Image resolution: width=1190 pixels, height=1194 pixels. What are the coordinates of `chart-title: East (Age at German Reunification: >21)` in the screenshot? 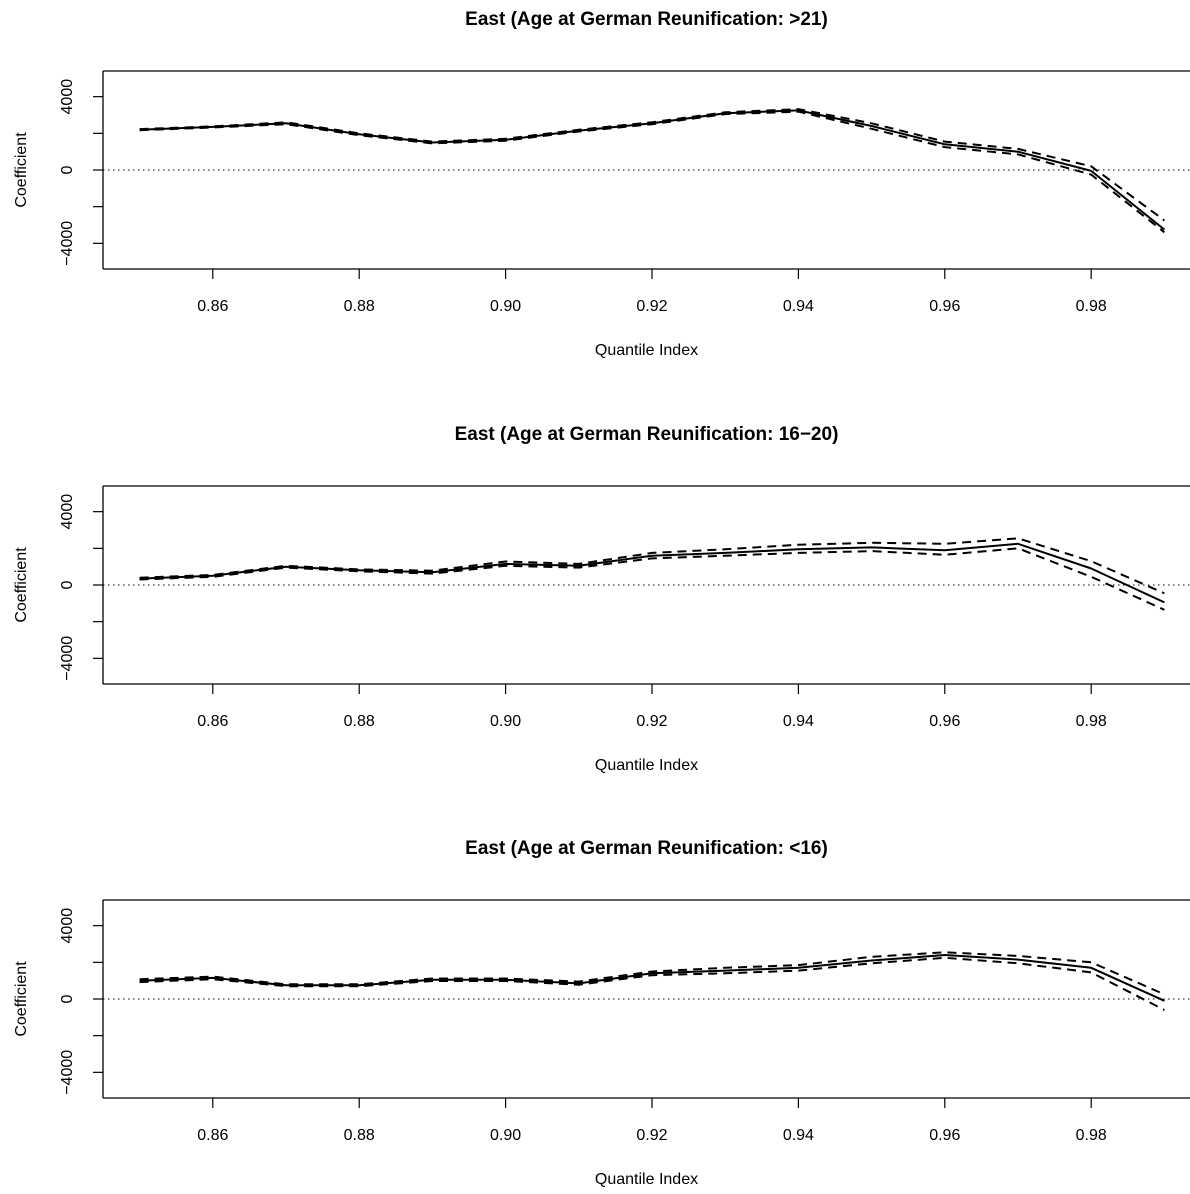 It's located at (646, 19).